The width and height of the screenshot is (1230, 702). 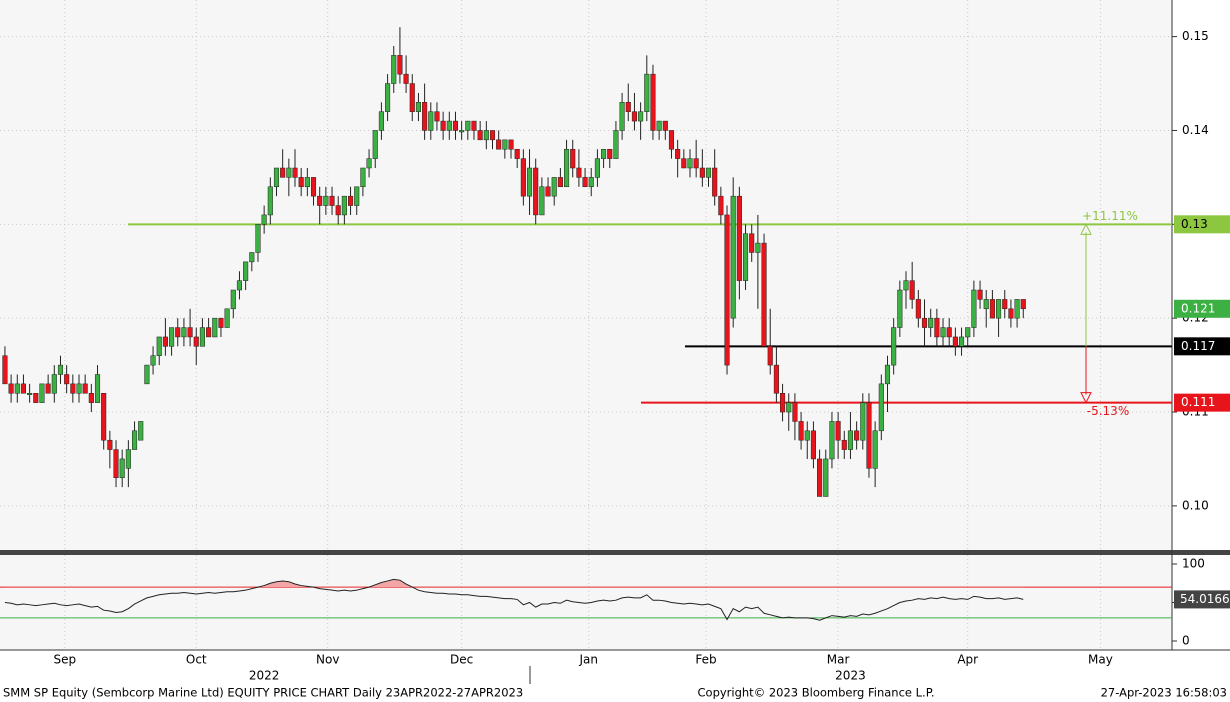 What do you see at coordinates (64, 660) in the screenshot?
I see `x-tick-label: Sep` at bounding box center [64, 660].